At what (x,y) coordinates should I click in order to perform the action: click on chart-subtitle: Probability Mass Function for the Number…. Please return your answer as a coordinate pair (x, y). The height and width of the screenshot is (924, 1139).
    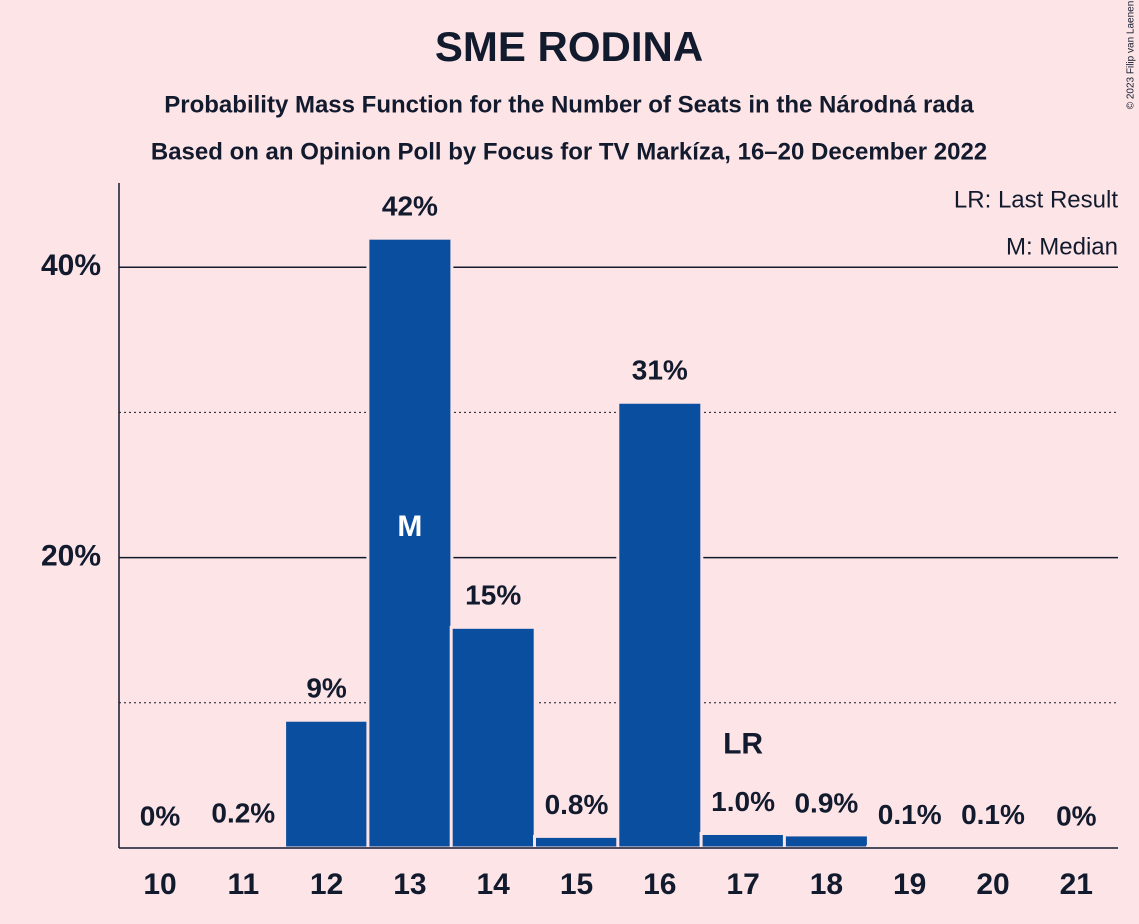
    Looking at the image, I should click on (569, 104).